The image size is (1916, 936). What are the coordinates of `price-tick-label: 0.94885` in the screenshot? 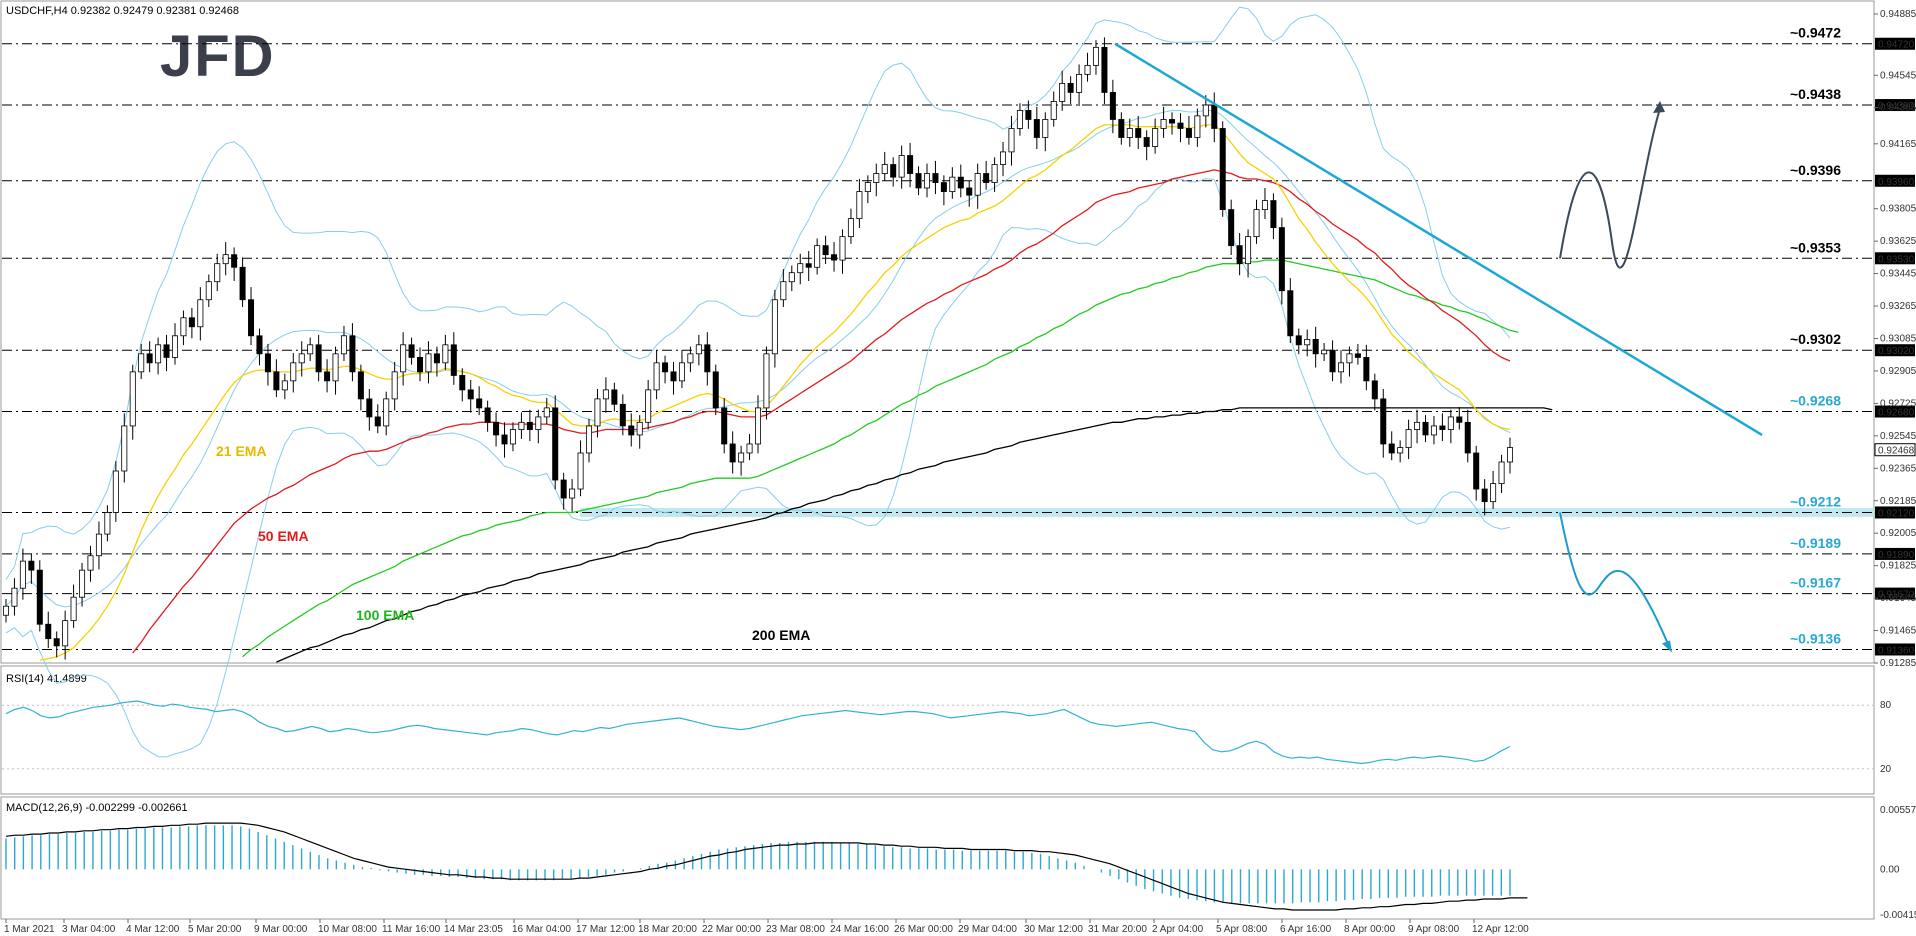 It's located at (1898, 14).